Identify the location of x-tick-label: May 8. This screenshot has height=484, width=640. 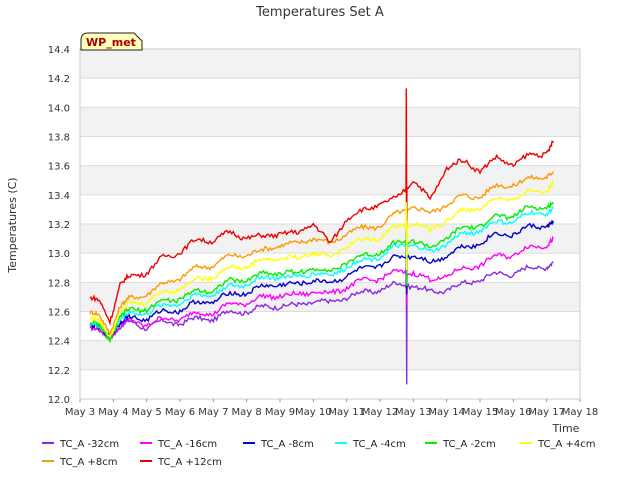
(247, 412).